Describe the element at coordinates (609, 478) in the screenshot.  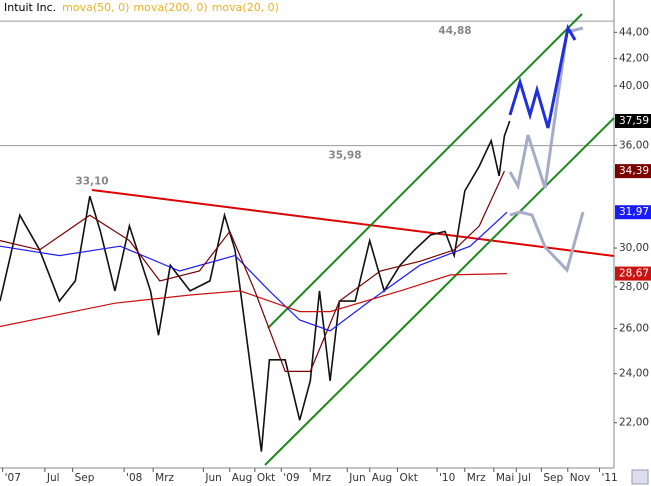
I see `x-tick-label: '11` at that location.